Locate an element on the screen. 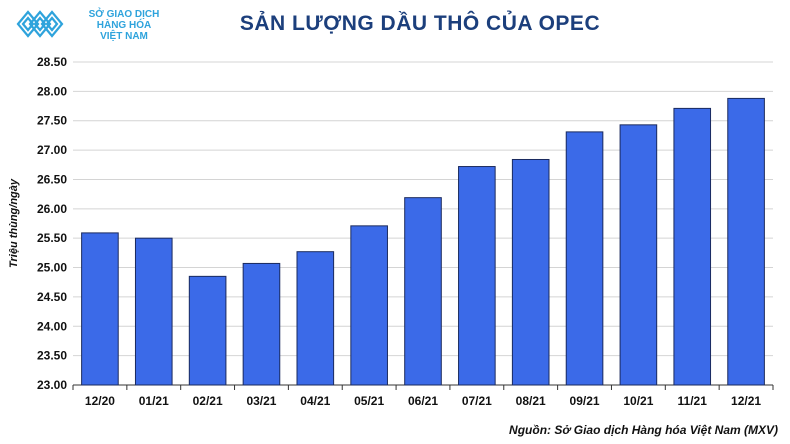 The height and width of the screenshot is (444, 790). y-tick-label: 23.50 is located at coordinates (52, 356).